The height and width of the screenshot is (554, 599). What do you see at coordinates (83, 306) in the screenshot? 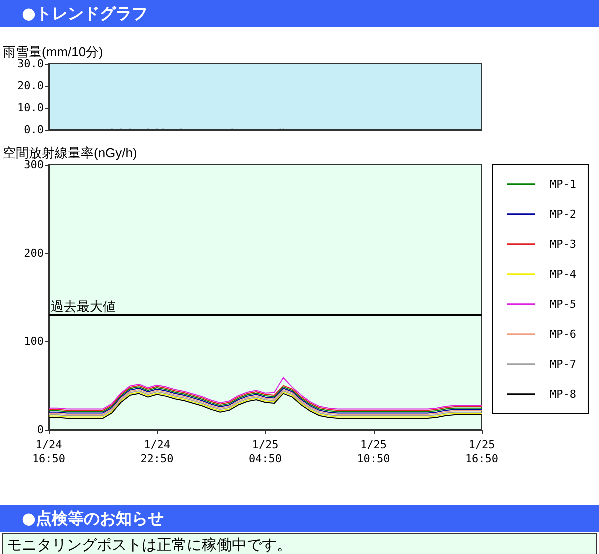
I see `ref-line-label: 過去最大値` at bounding box center [83, 306].